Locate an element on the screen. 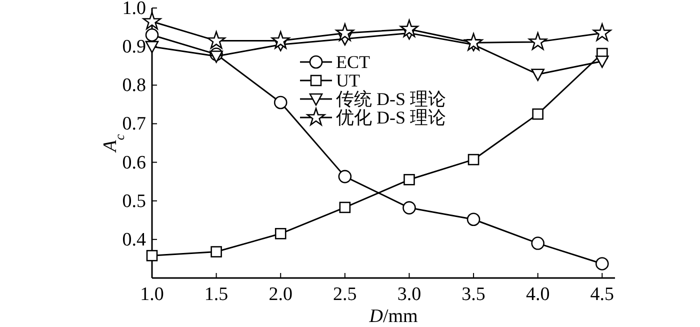  legend-label: UT is located at coordinates (348, 80).